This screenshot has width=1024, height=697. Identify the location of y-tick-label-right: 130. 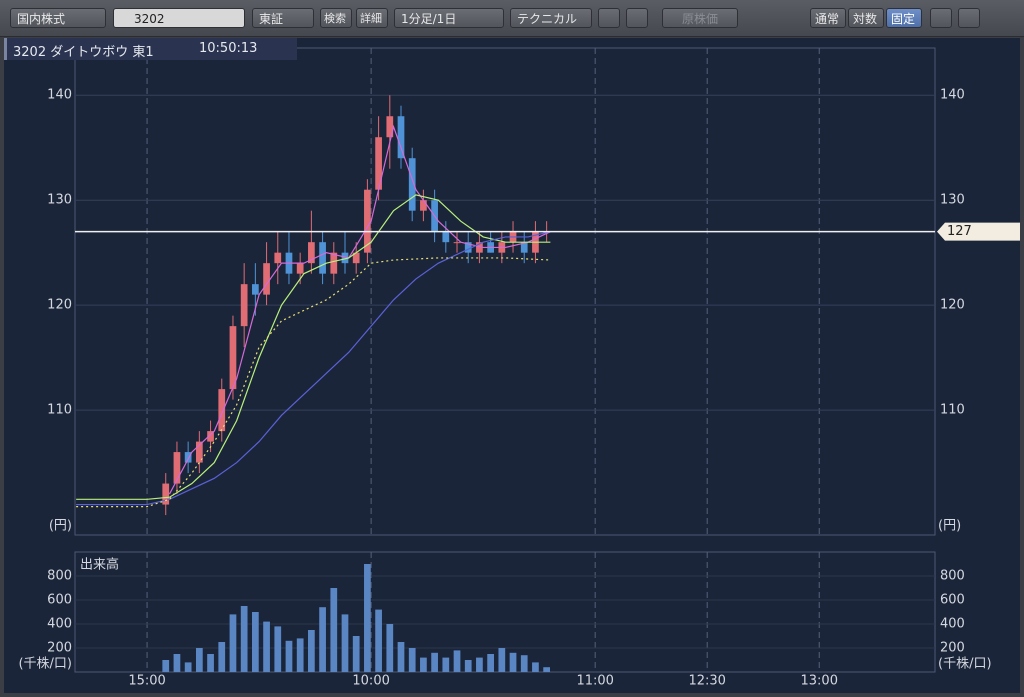
(952, 200).